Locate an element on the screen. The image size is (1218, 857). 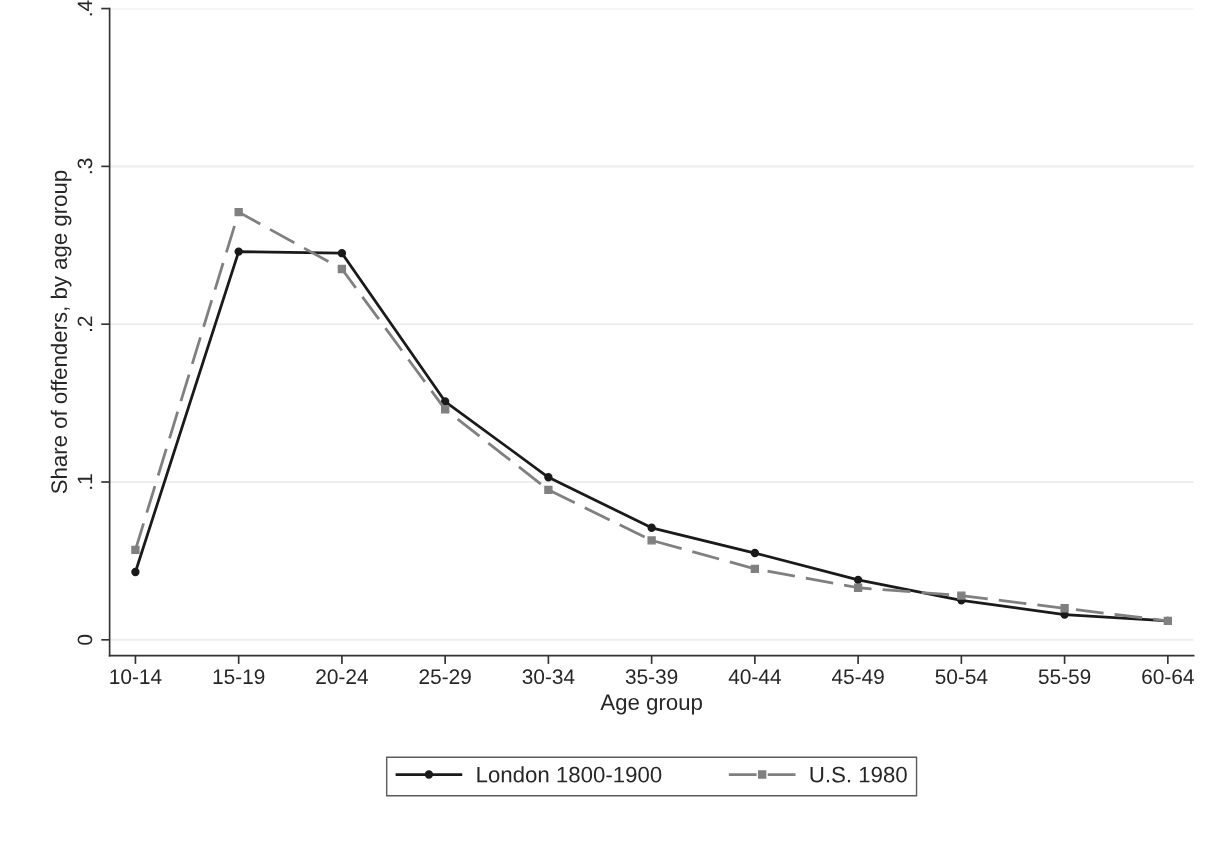
x-tick-label: 30-34 is located at coordinates (548, 677).